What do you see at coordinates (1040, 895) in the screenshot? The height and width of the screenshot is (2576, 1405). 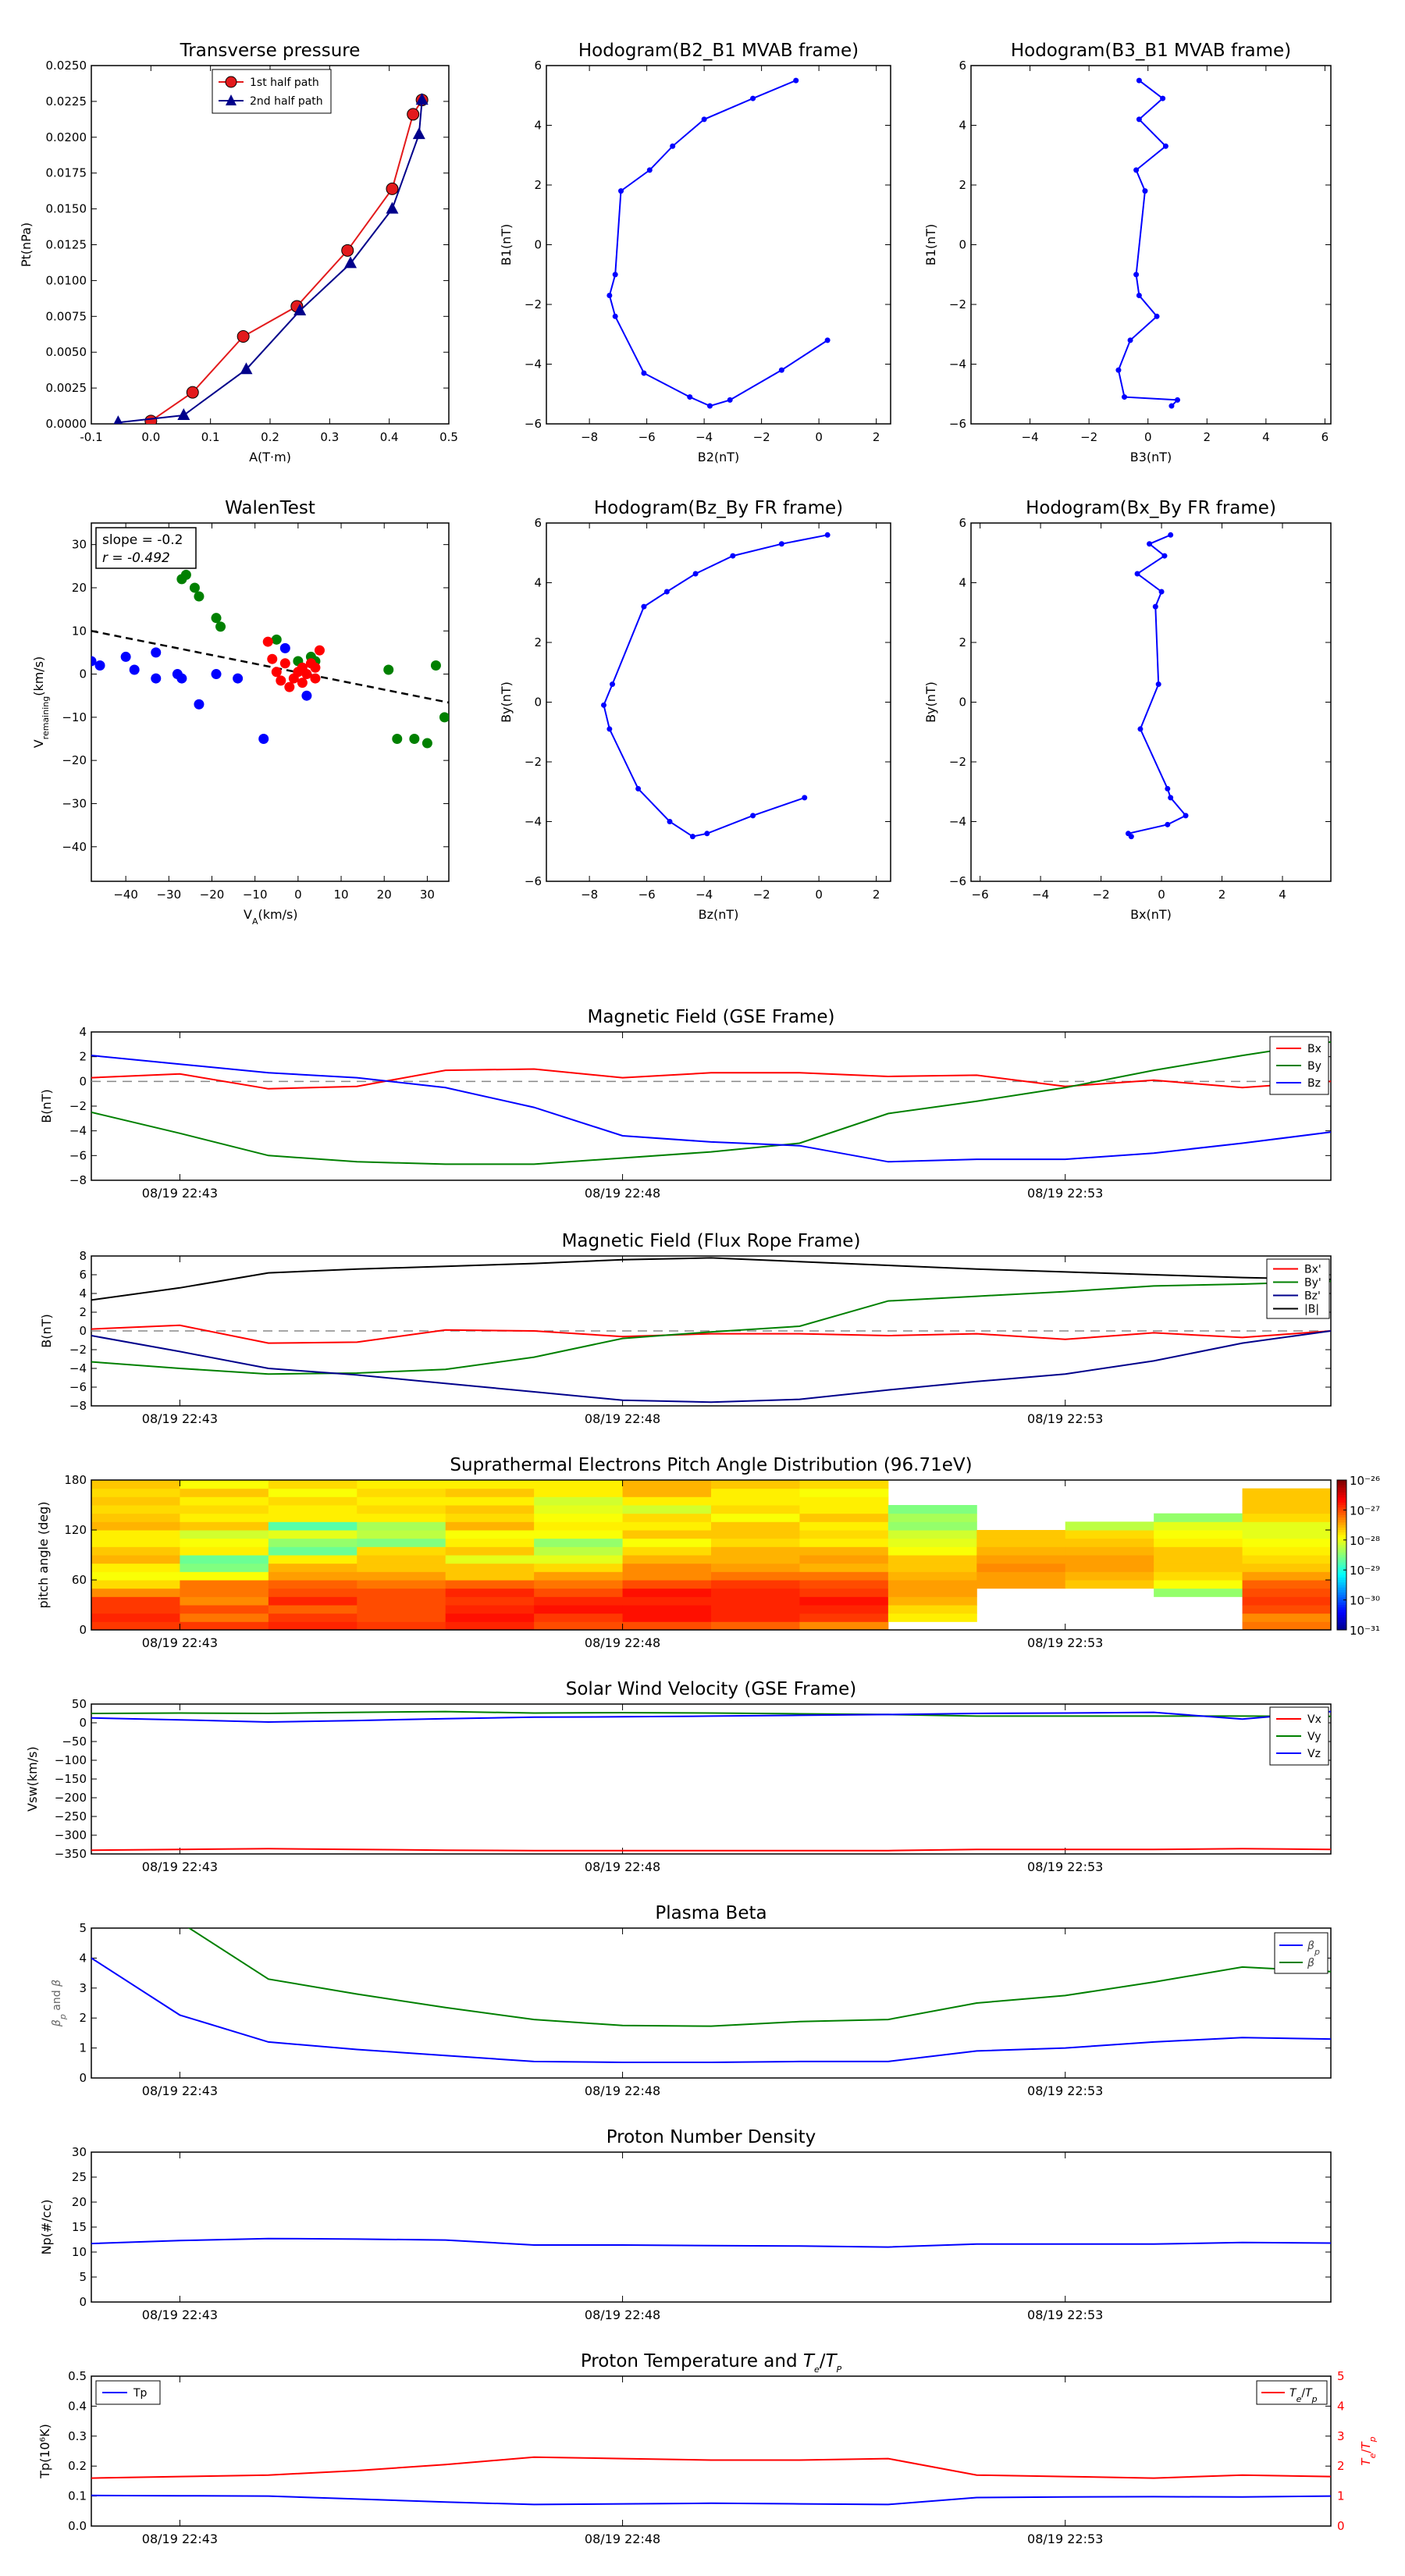 I see `x-tick-label: −4` at bounding box center [1040, 895].